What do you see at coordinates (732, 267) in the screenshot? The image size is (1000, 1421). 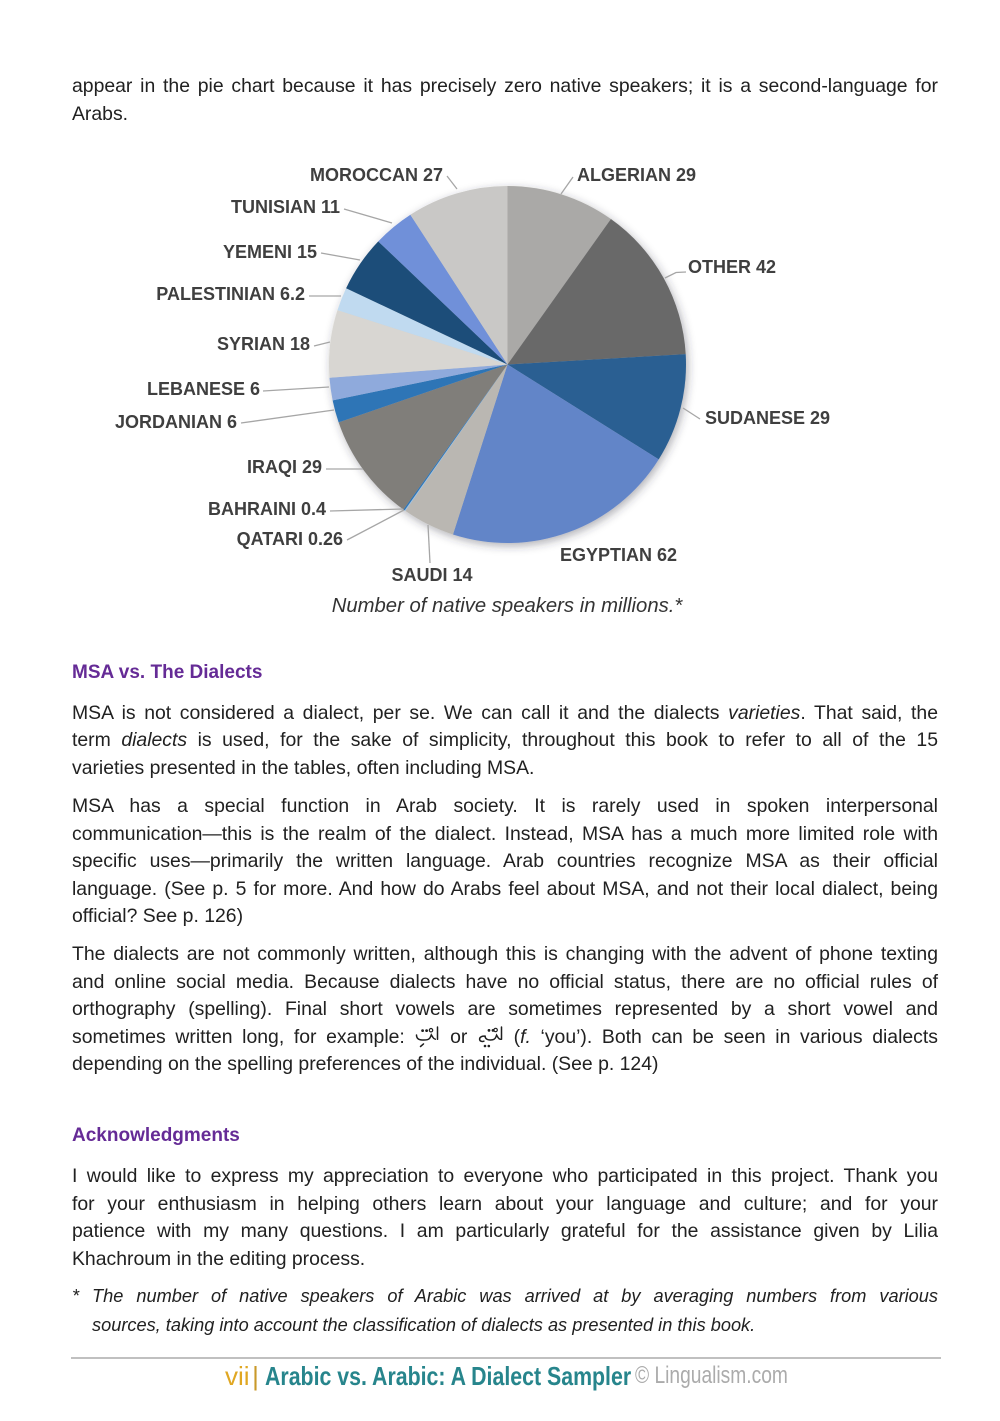 I see `svg-text: OTHER 42` at bounding box center [732, 267].